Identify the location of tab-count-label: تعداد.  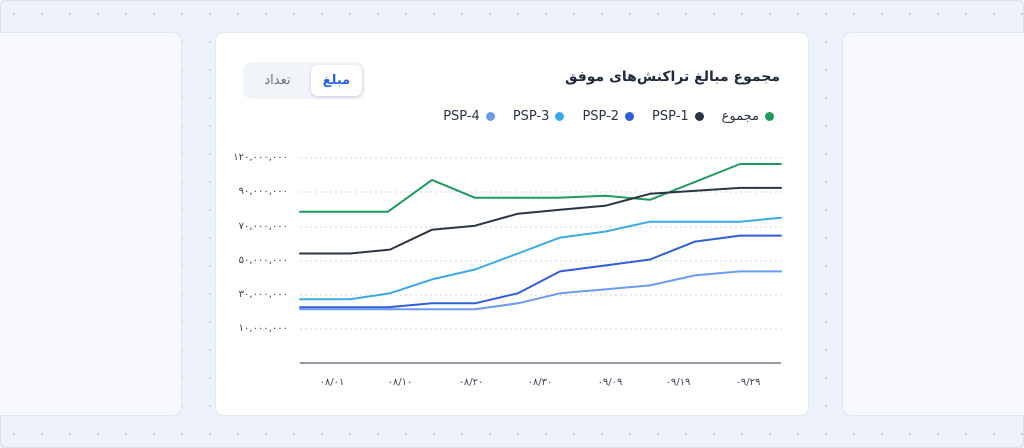
(277, 80).